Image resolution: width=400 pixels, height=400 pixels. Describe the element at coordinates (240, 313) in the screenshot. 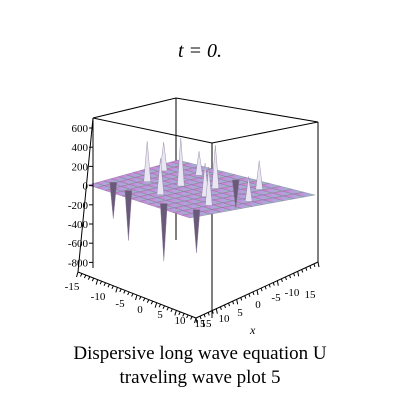

I see `y-tick-label: 5` at that location.